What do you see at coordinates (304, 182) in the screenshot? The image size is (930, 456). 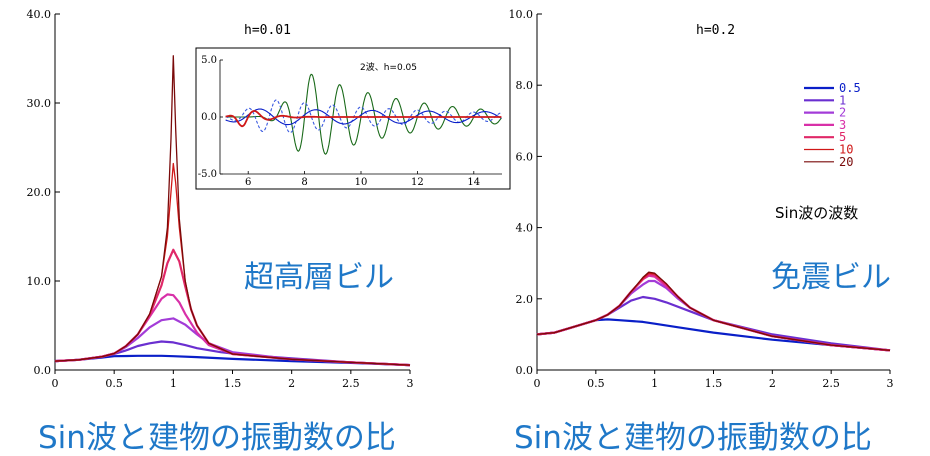 I see `inset-x-tick-label: 8` at bounding box center [304, 182].